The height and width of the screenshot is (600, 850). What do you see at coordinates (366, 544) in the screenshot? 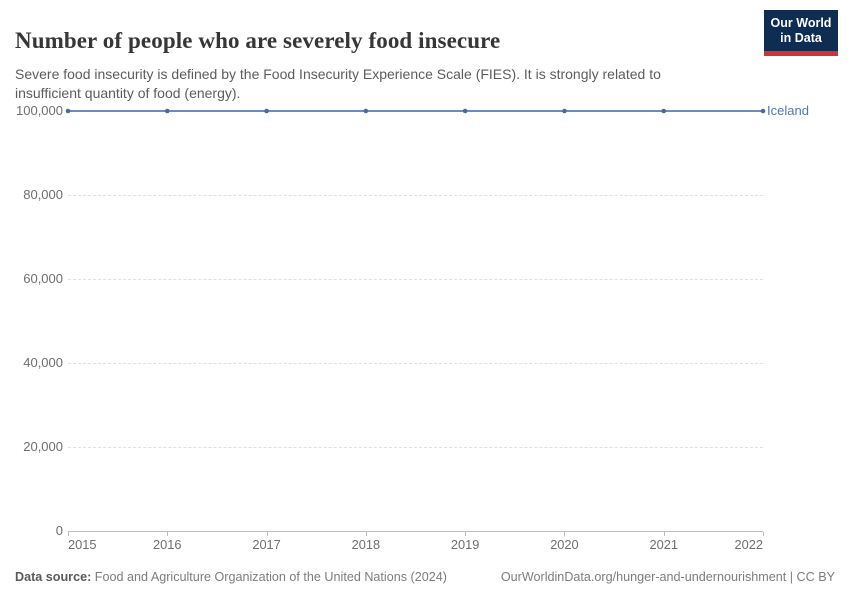
I see `x-axis-tick-label: 2018` at bounding box center [366, 544].